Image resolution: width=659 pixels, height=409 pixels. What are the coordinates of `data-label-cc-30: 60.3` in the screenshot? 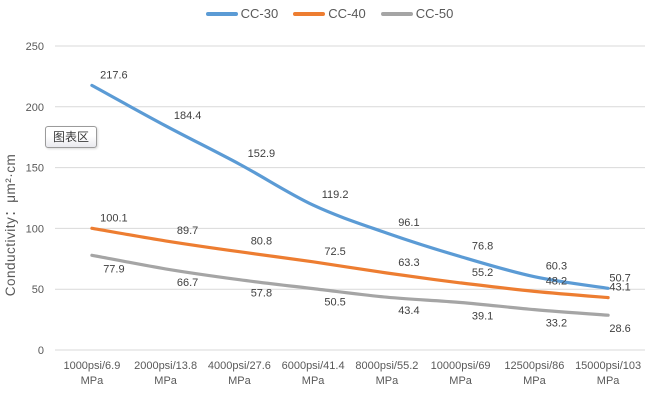 It's located at (556, 267).